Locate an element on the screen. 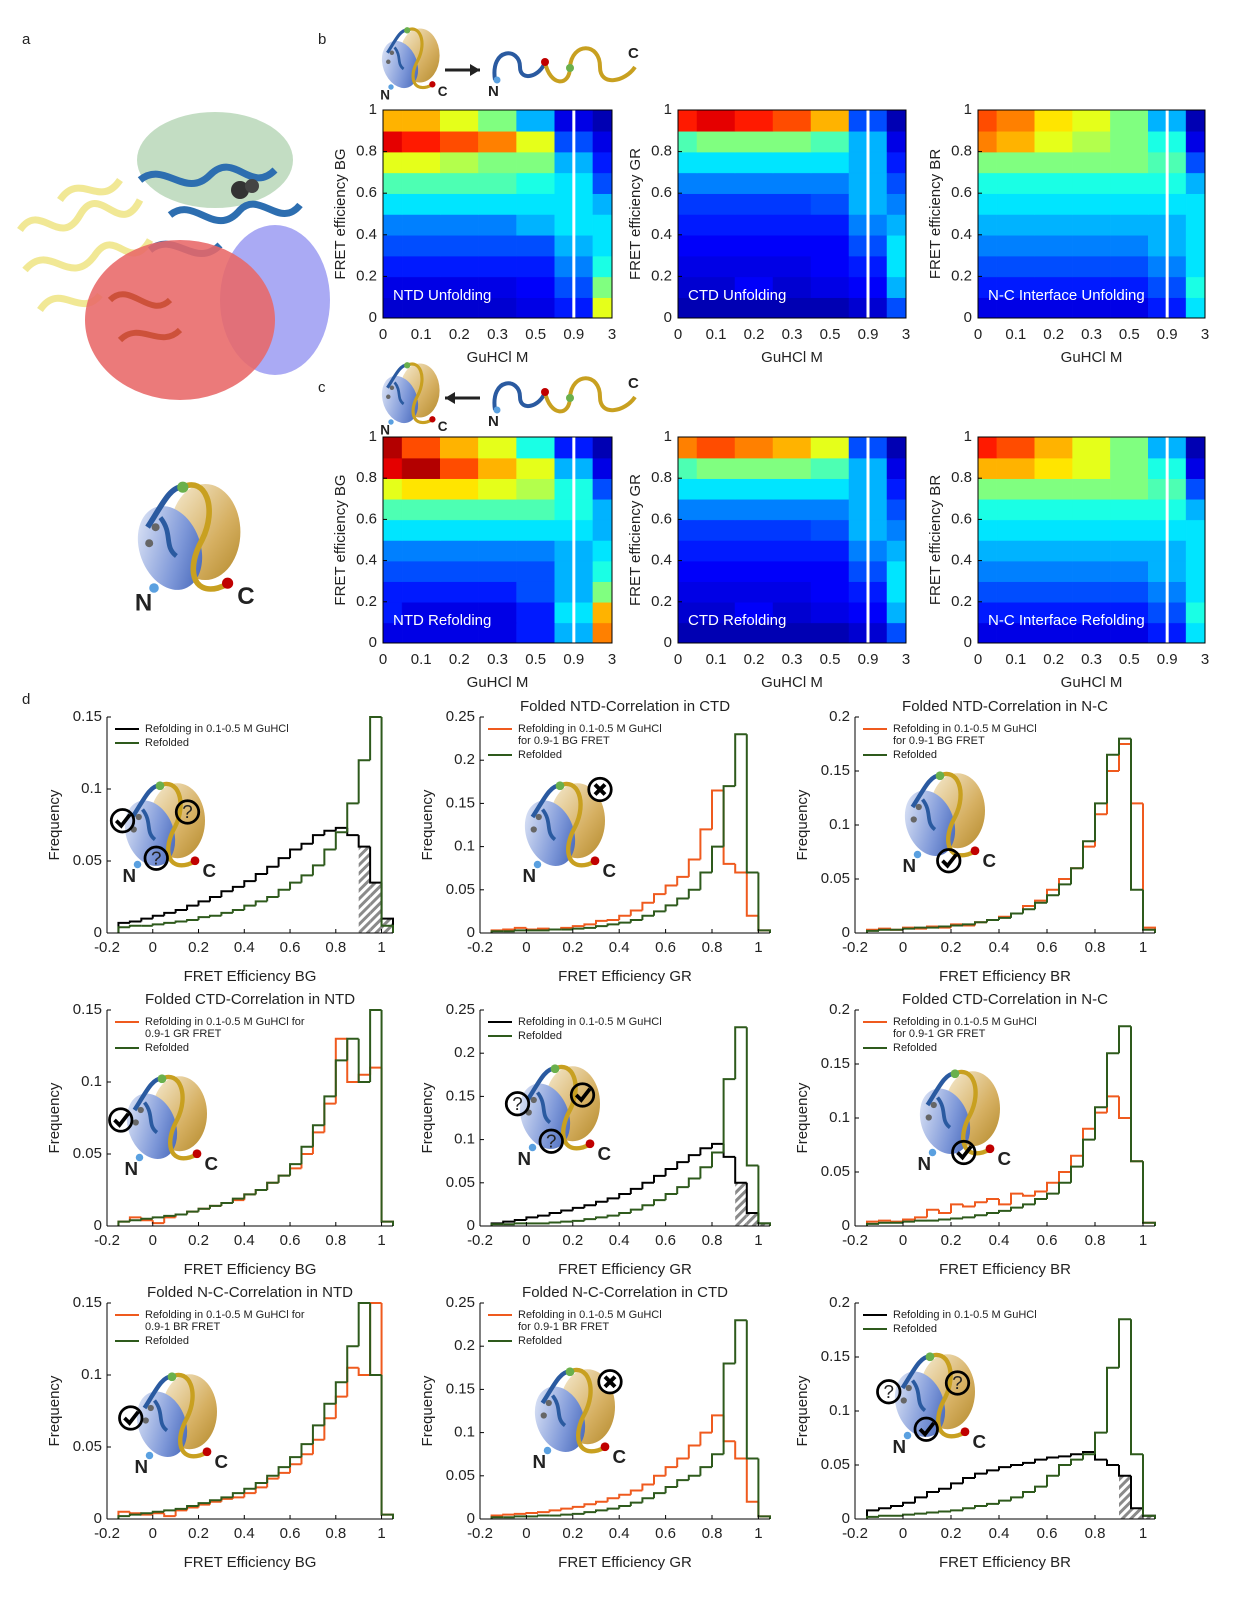 The height and width of the screenshot is (1600, 1236). check-icon is located at coordinates (949, 861).